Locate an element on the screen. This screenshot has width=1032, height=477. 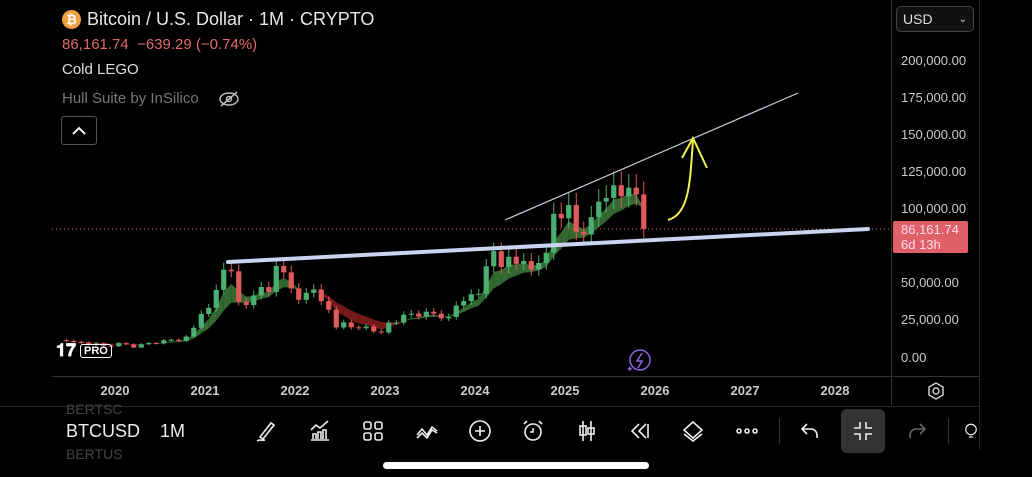
collapse-legend-button is located at coordinates (79, 130).